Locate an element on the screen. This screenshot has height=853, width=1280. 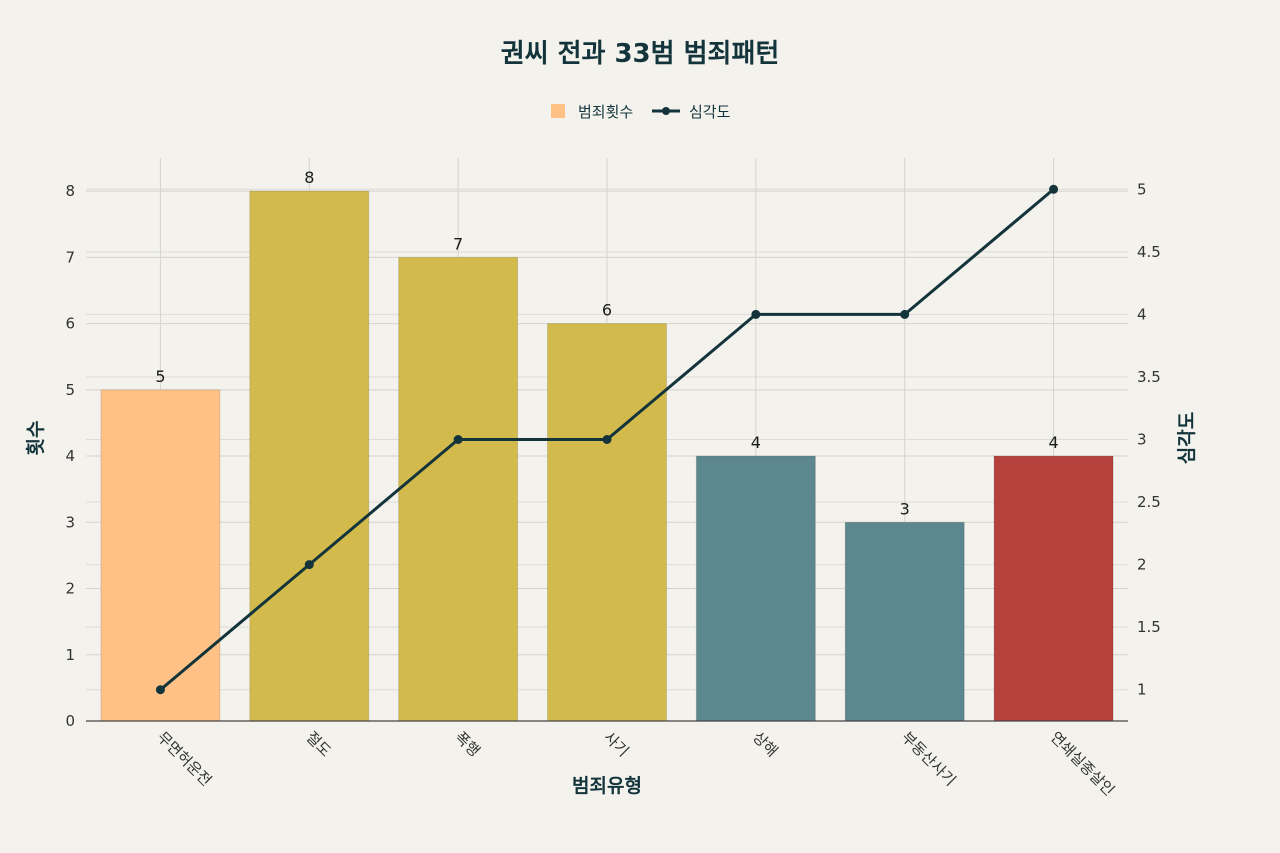
x-axis-title: 범죄유형 is located at coordinates (607, 786).